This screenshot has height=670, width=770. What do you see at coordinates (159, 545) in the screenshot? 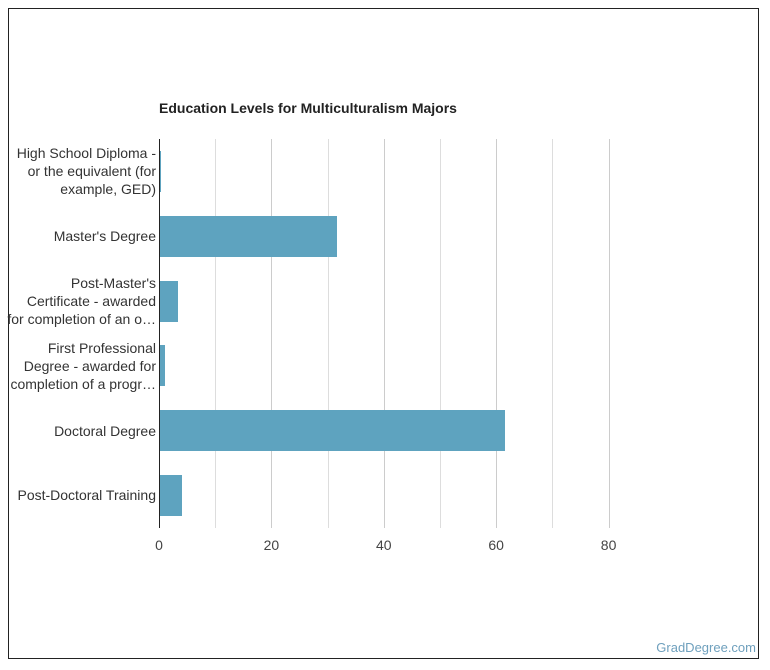
I see `x-tick-label: 0` at bounding box center [159, 545].